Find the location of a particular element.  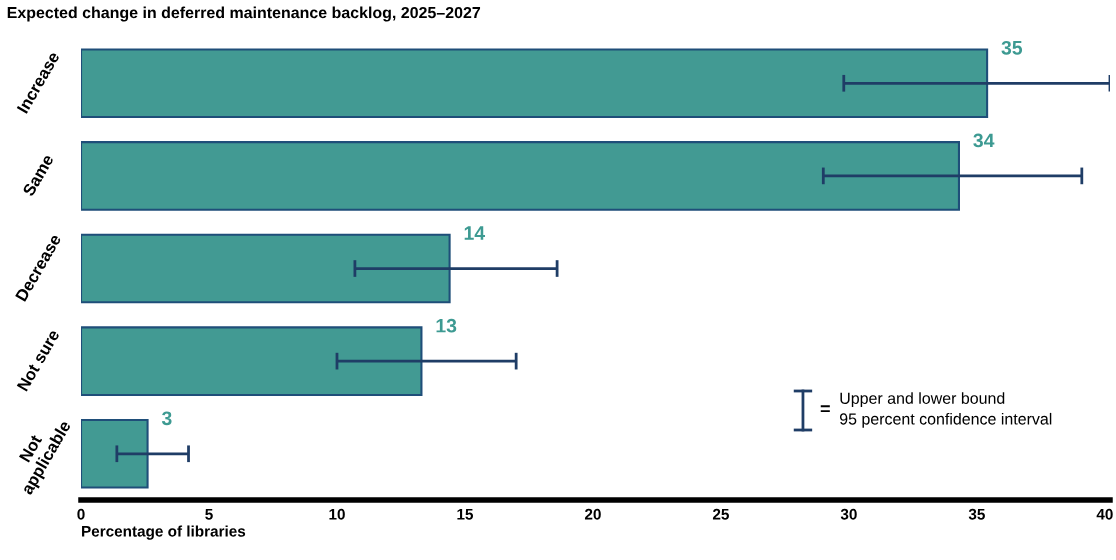

x-axis-title: Percentage of libraries is located at coordinates (164, 532).